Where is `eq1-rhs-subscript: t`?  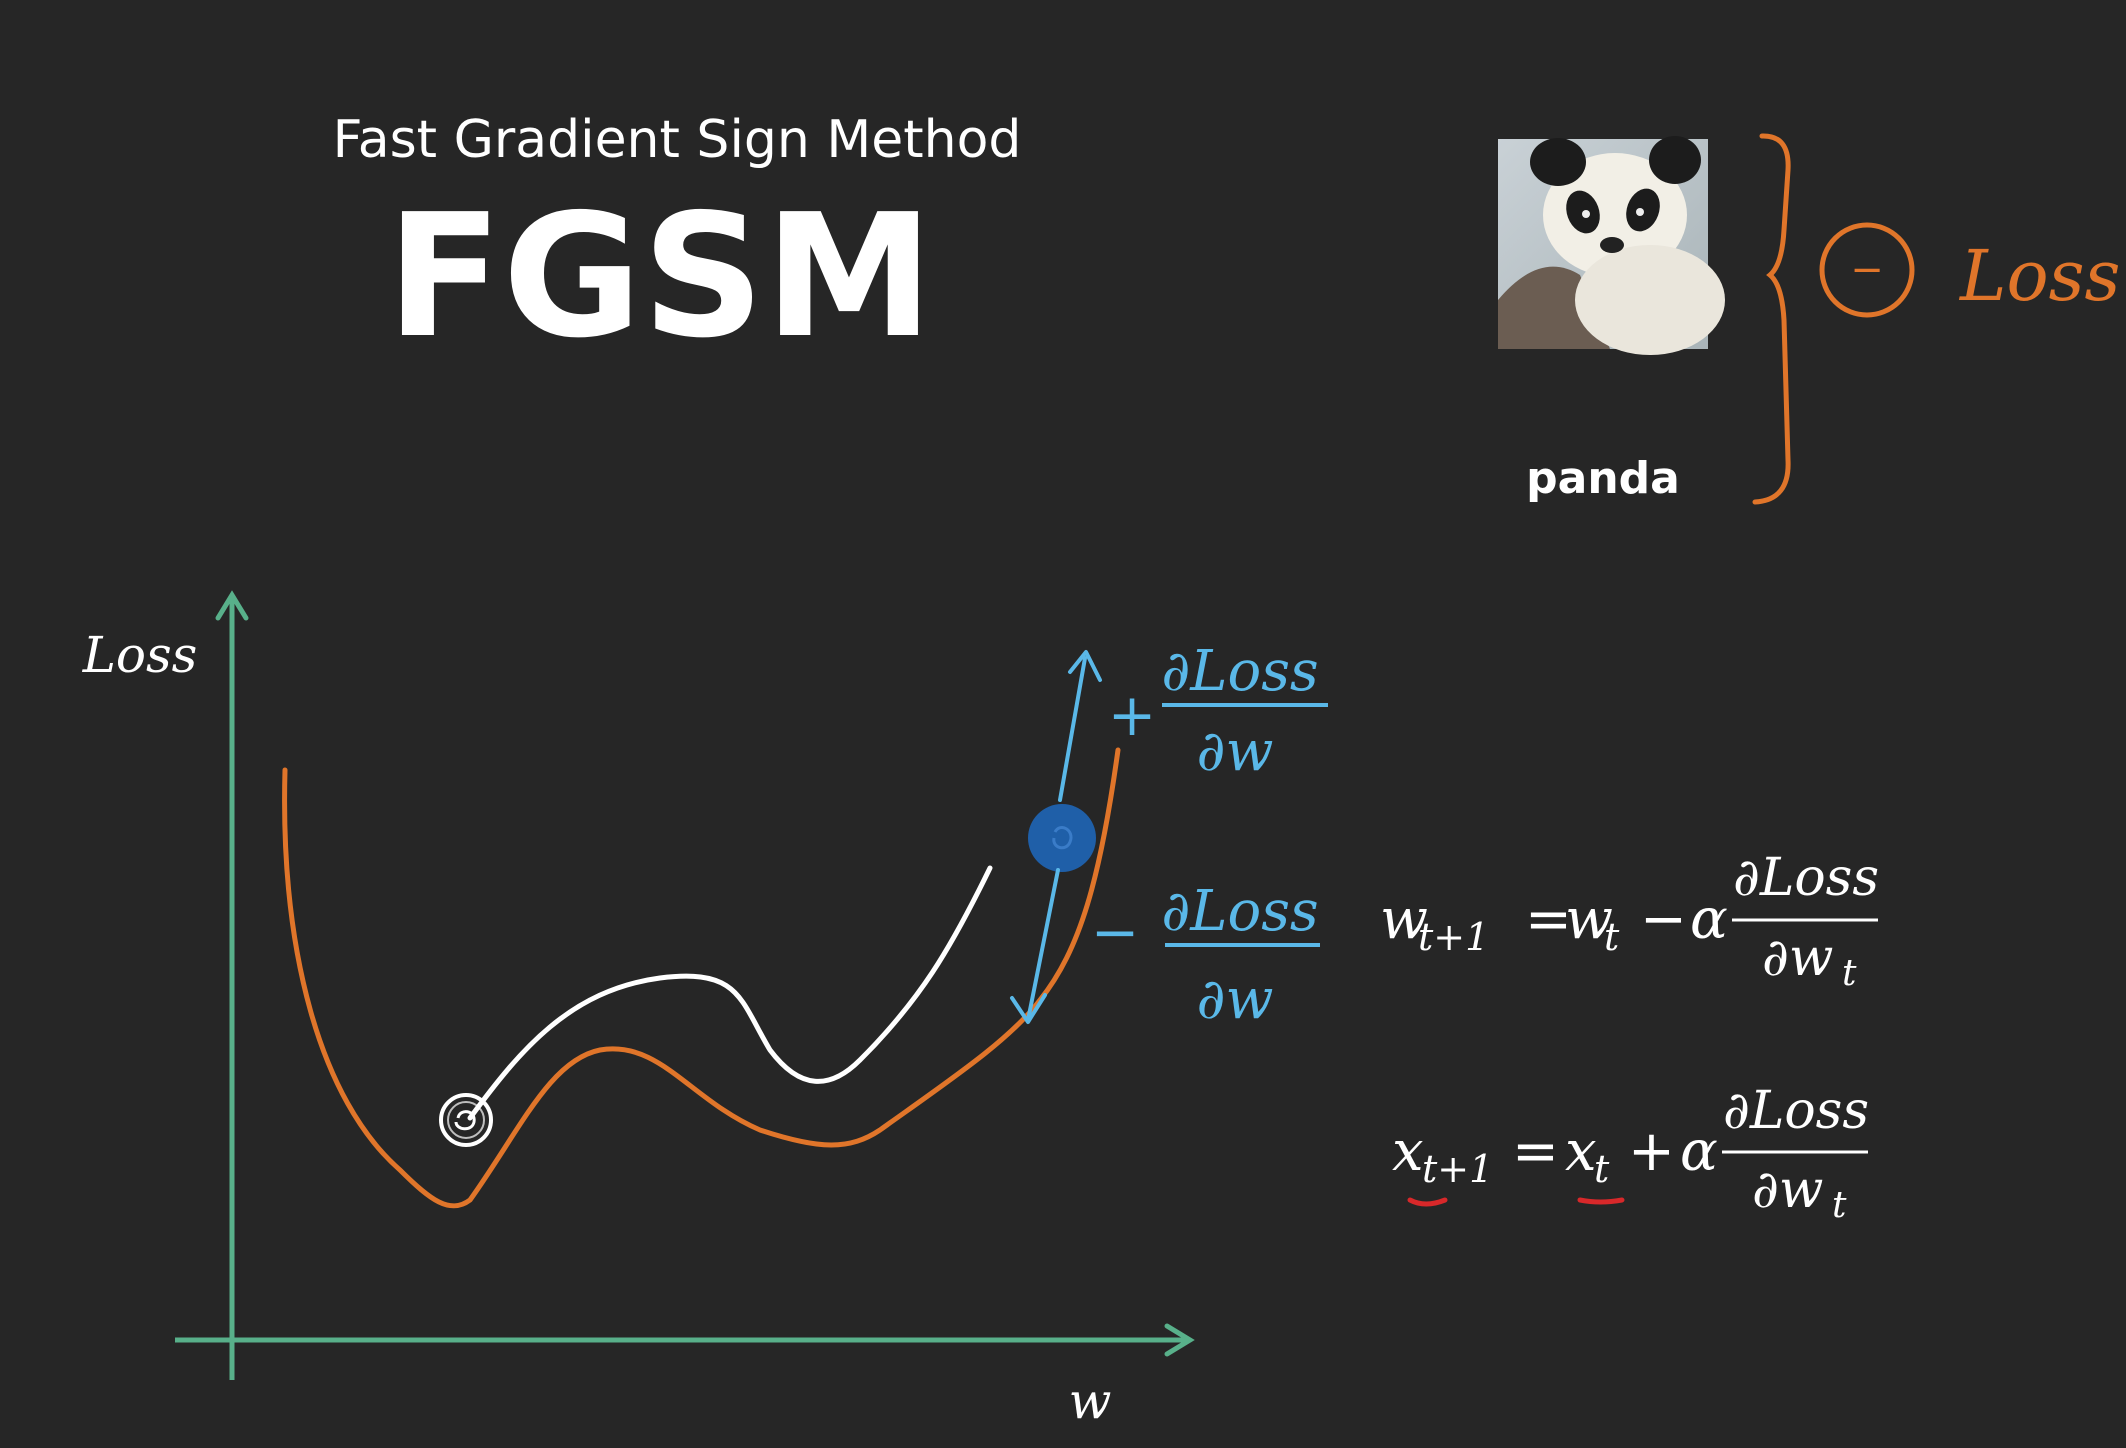 eq1-rhs-subscript: t is located at coordinates (1612, 937).